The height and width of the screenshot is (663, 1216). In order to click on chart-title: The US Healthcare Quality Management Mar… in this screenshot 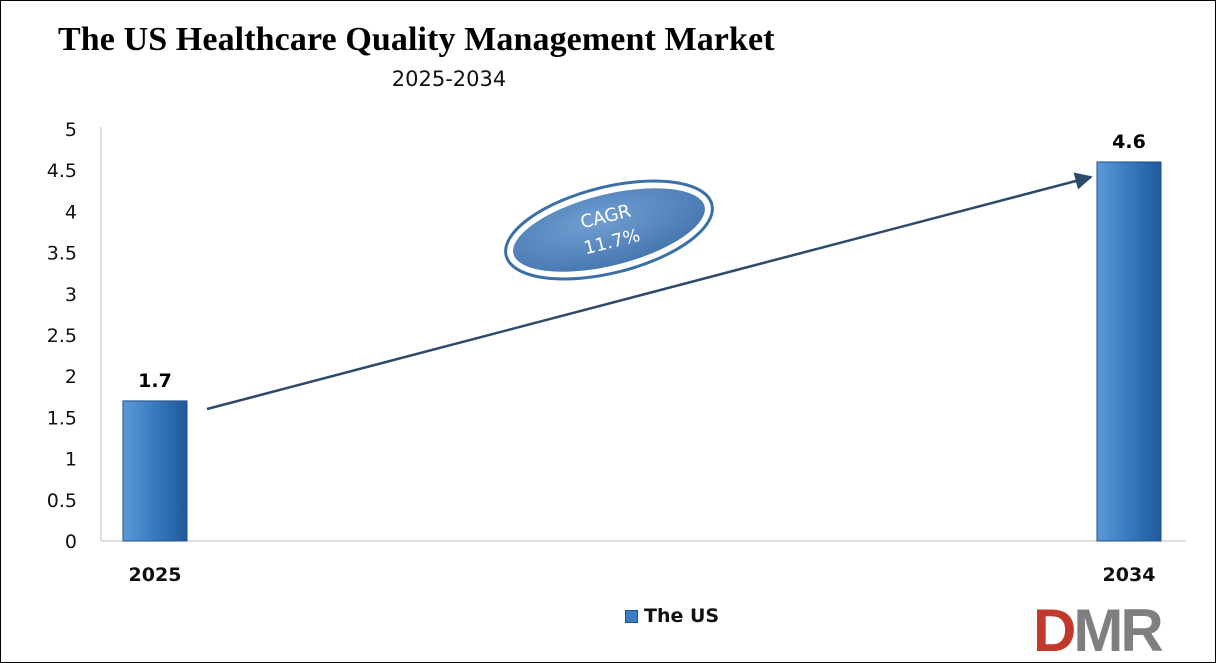, I will do `click(416, 39)`.